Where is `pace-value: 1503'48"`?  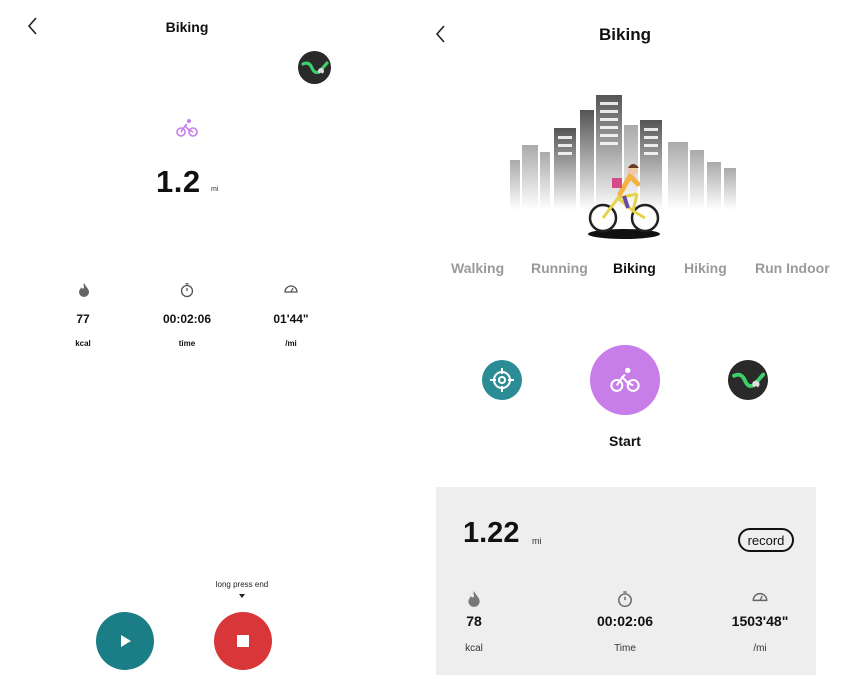
pace-value: 1503'48" is located at coordinates (760, 621).